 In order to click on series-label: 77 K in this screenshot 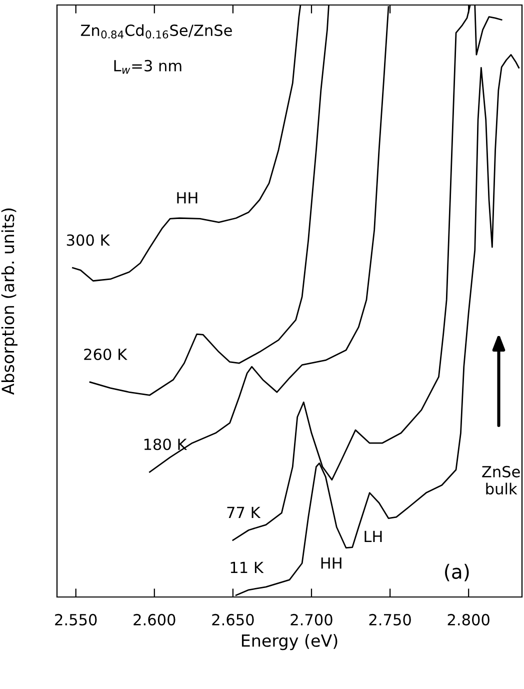, I will do `click(244, 512)`.